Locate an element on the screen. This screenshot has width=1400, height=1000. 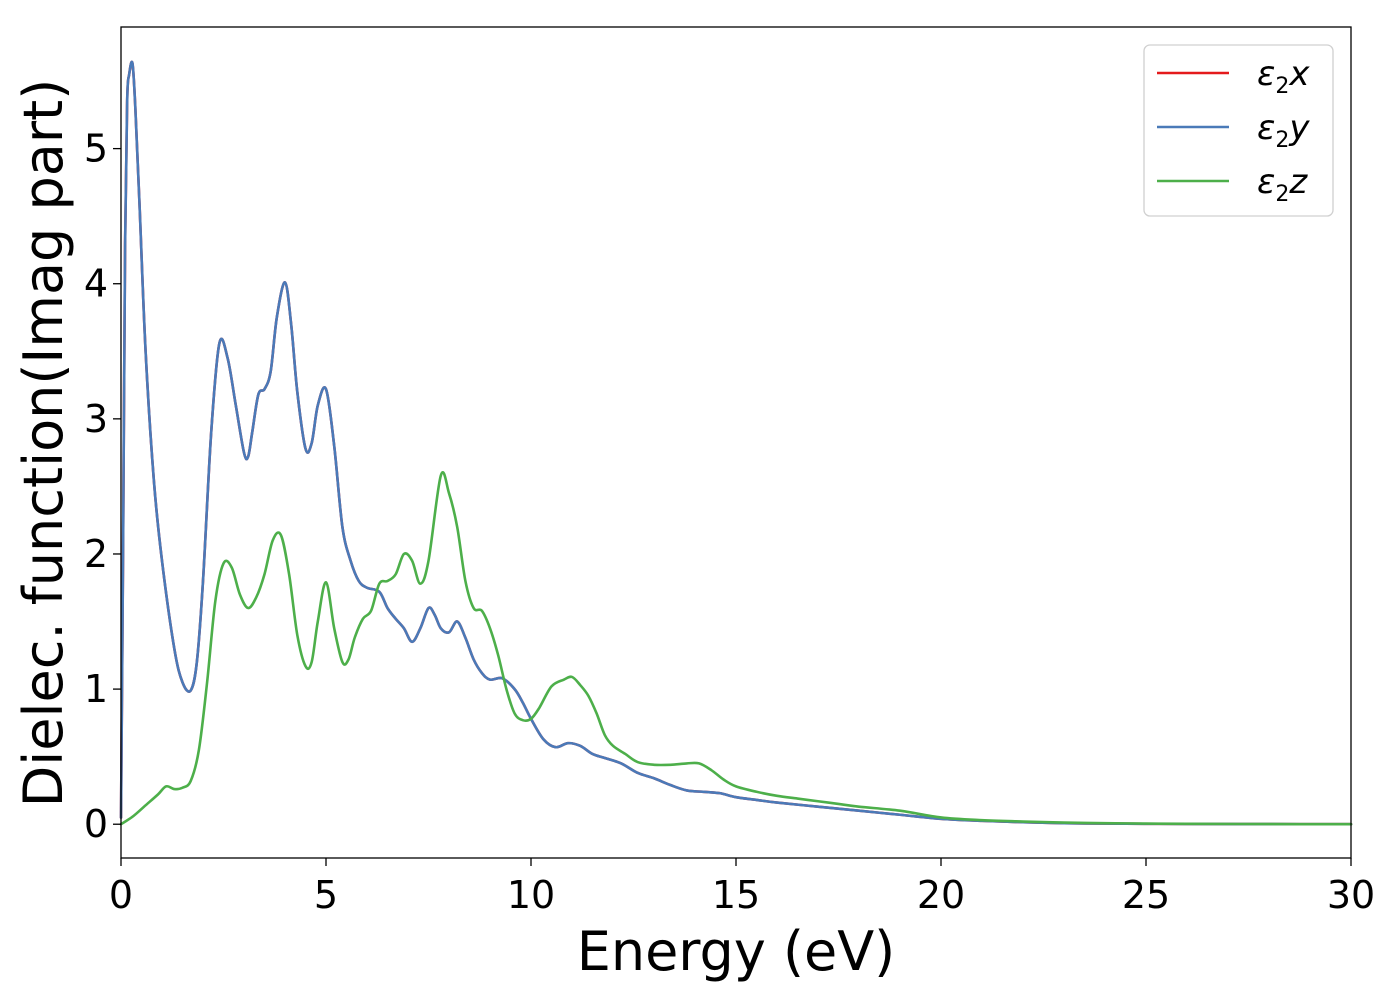
x-tick-label: 20 is located at coordinates (941, 895).